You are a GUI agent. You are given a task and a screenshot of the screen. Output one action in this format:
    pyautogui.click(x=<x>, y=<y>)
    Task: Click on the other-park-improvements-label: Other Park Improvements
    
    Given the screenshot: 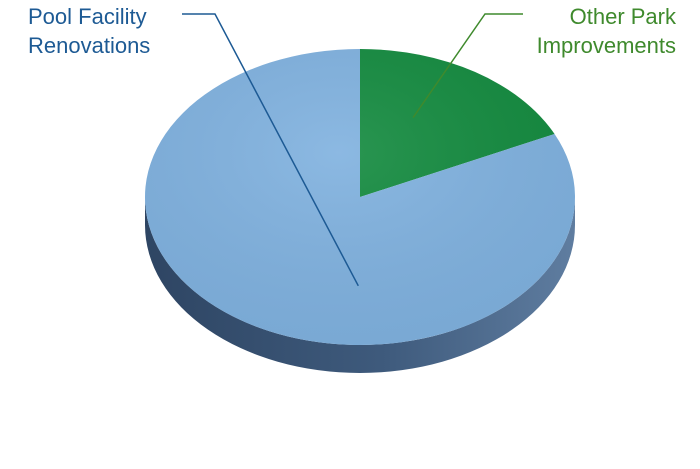 What is the action you would take?
    pyautogui.click(x=606, y=31)
    